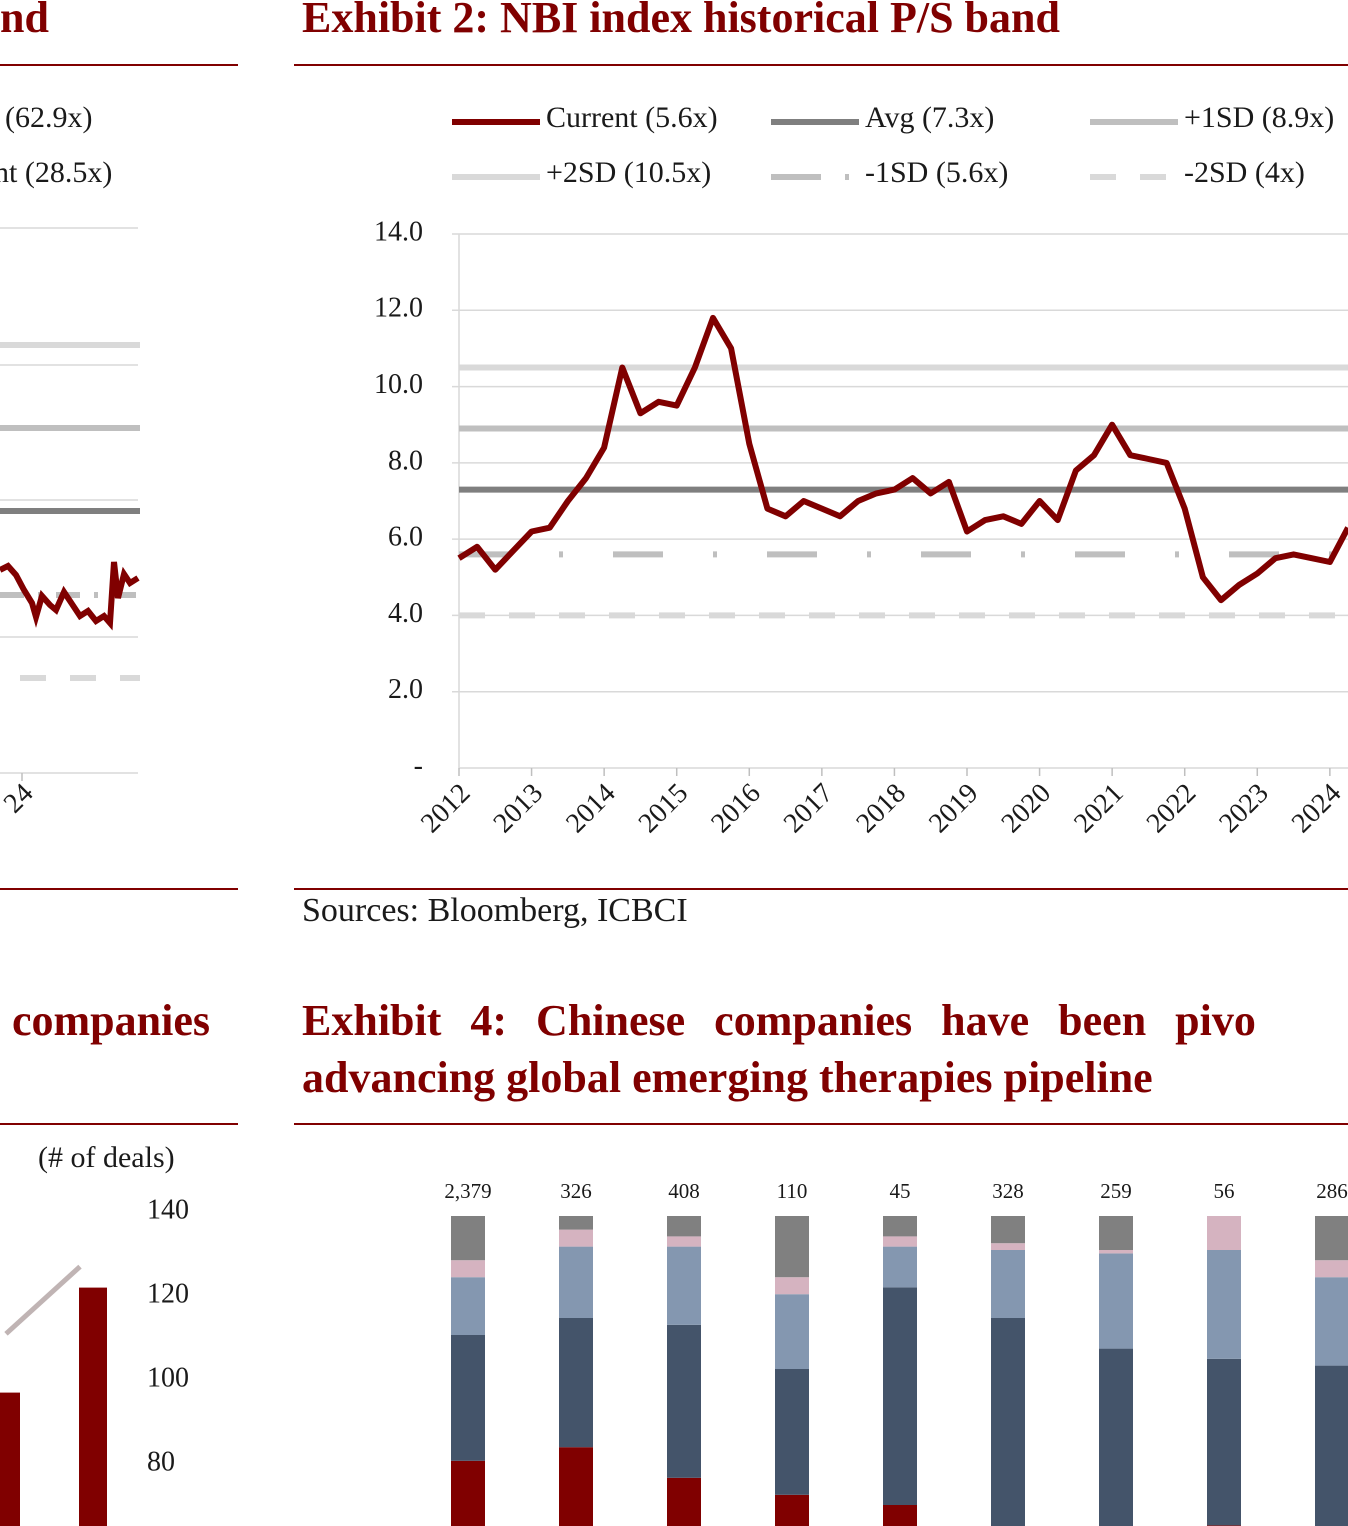 The width and height of the screenshot is (1348, 1526). Describe the element at coordinates (398, 384) in the screenshot. I see `y-tick-label: 10.0` at that location.